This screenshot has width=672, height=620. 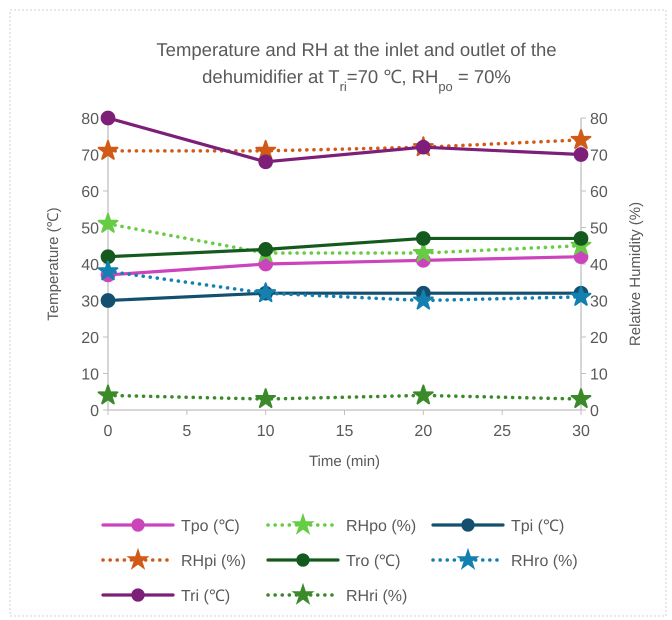 I want to click on y2-tick-label: 20, so click(x=599, y=338).